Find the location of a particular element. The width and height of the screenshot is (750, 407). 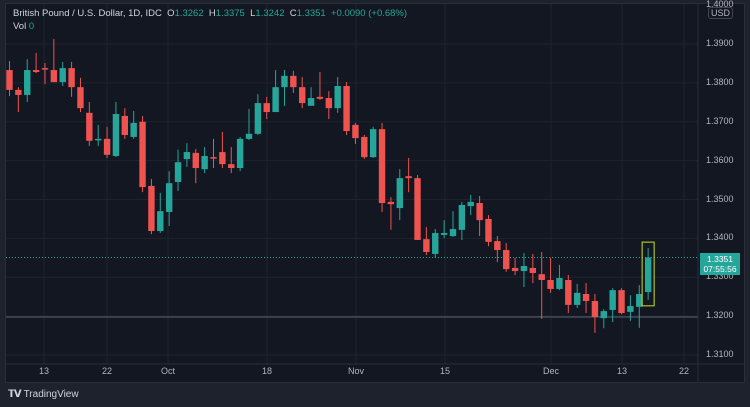

open-value: 1.3262 is located at coordinates (189, 13).